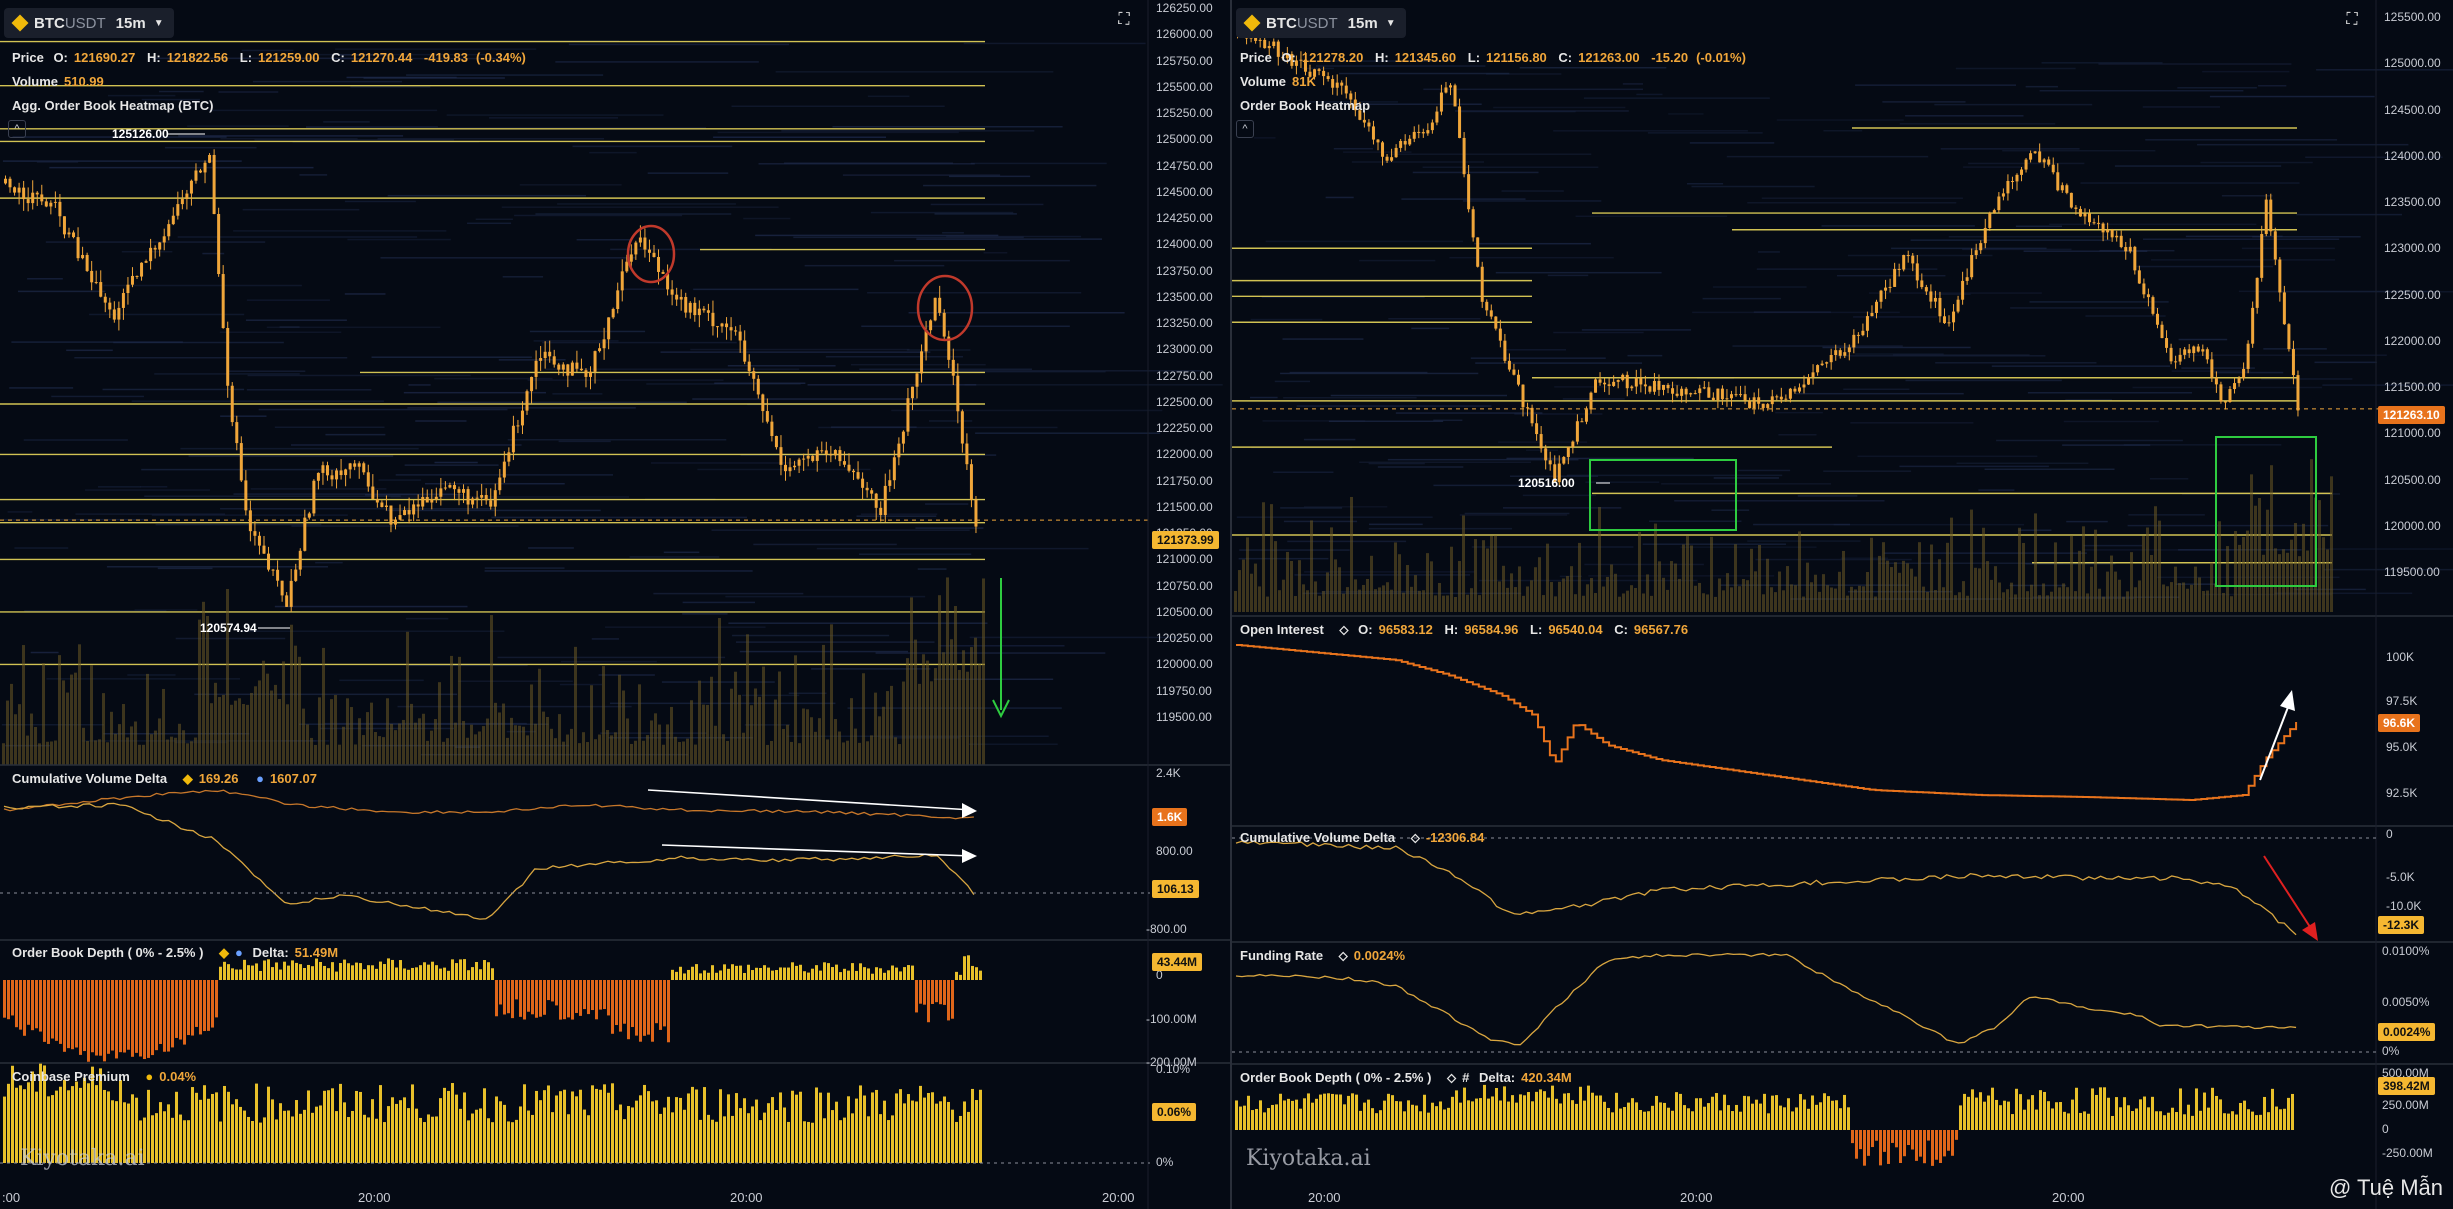 This screenshot has height=1209, width=2453. I want to click on price-axis-tick: 124500.00, so click(1184, 191).